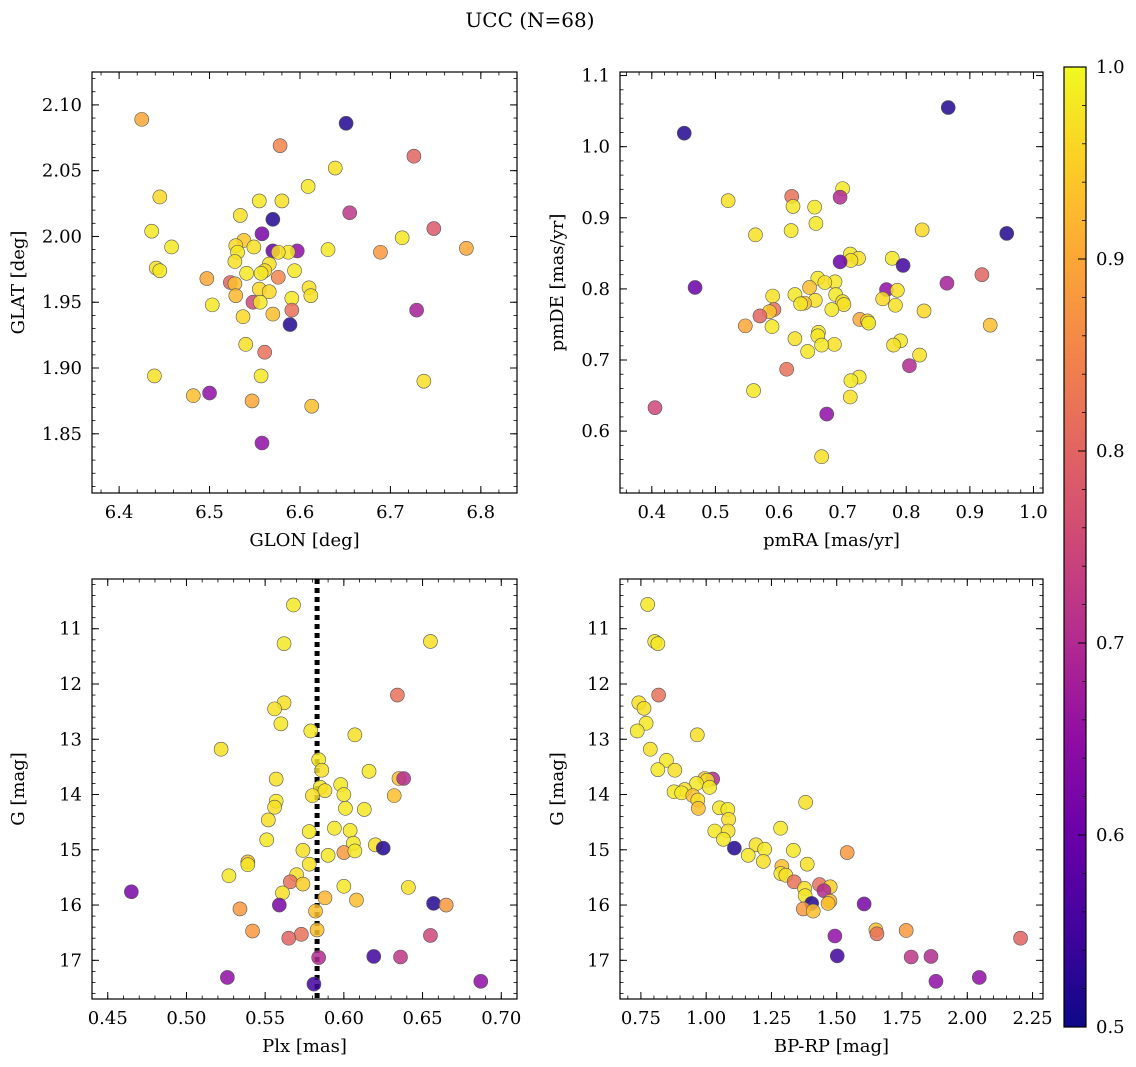  What do you see at coordinates (595, 360) in the screenshot?
I see `y-tick-label: 0.7` at bounding box center [595, 360].